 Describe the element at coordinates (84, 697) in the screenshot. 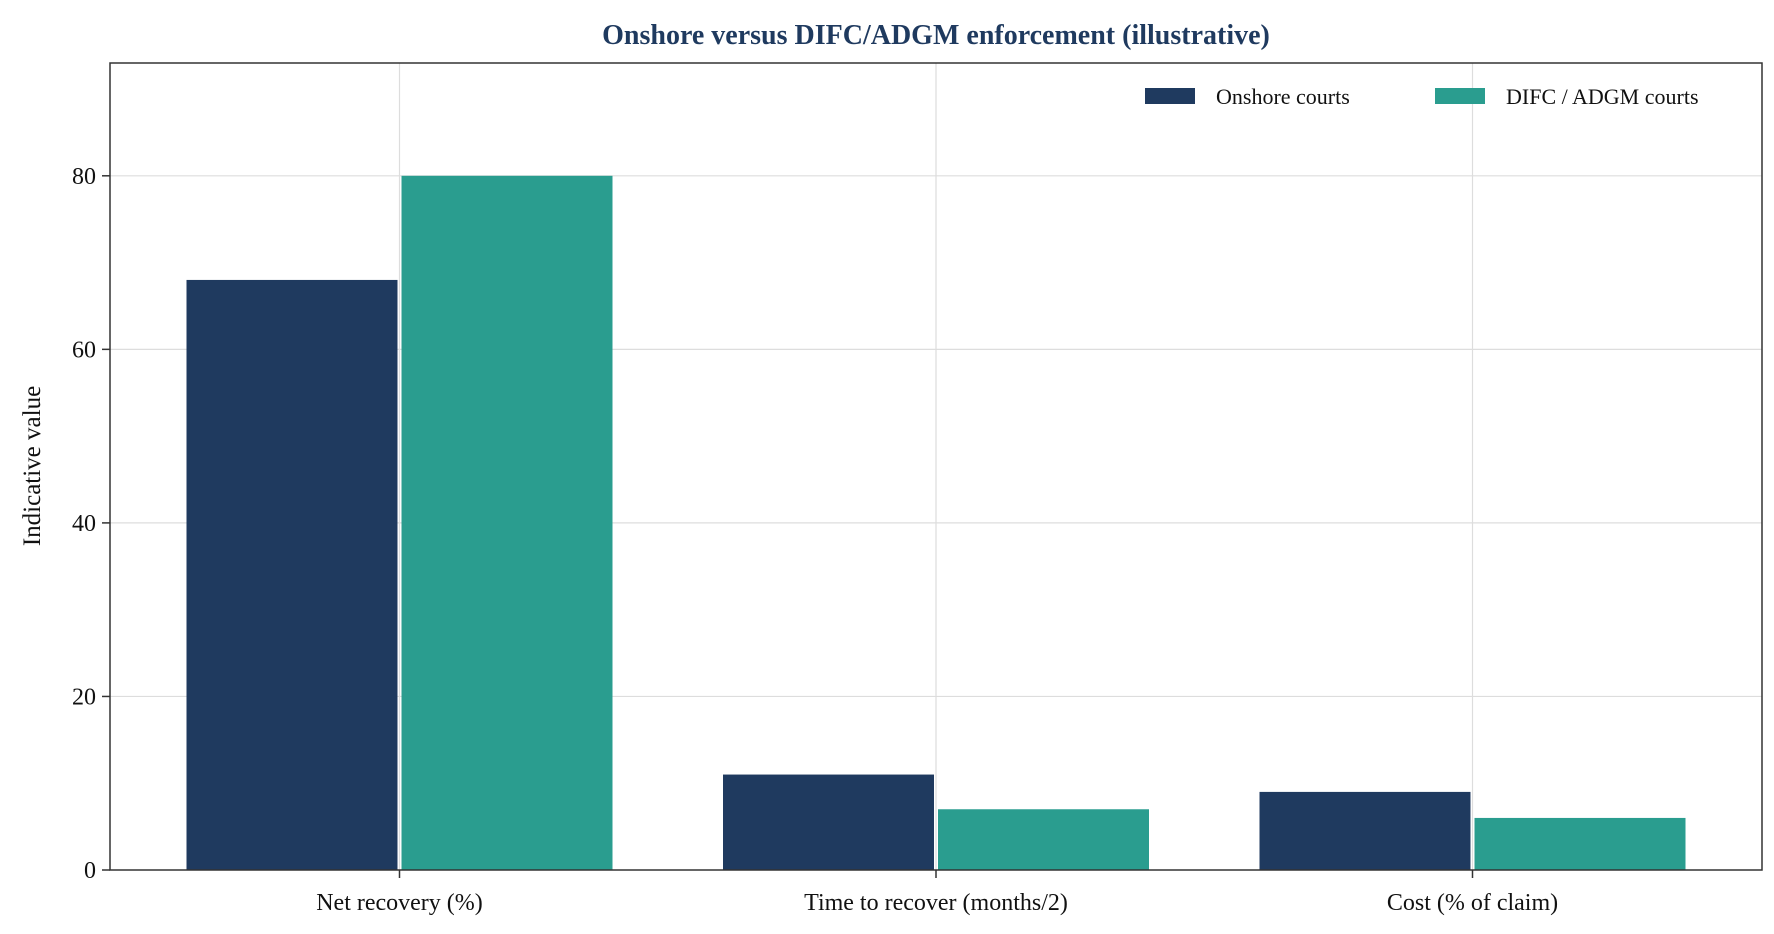

I see `y-tick-label: 20` at that location.